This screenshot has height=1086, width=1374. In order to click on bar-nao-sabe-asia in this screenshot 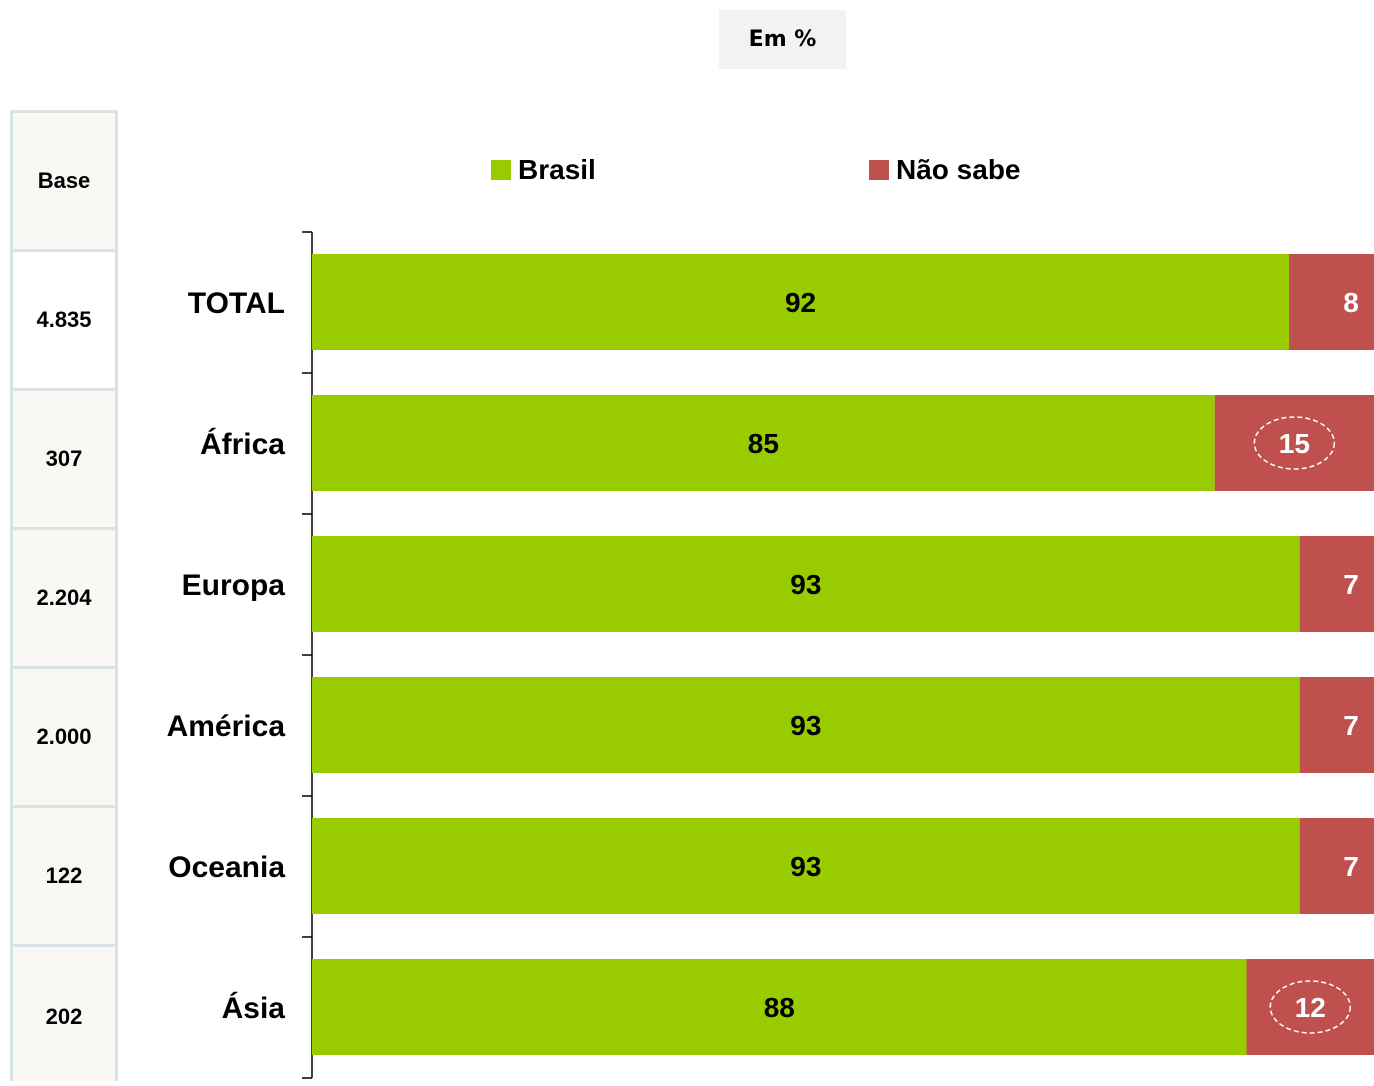, I will do `click(1310, 1007)`.